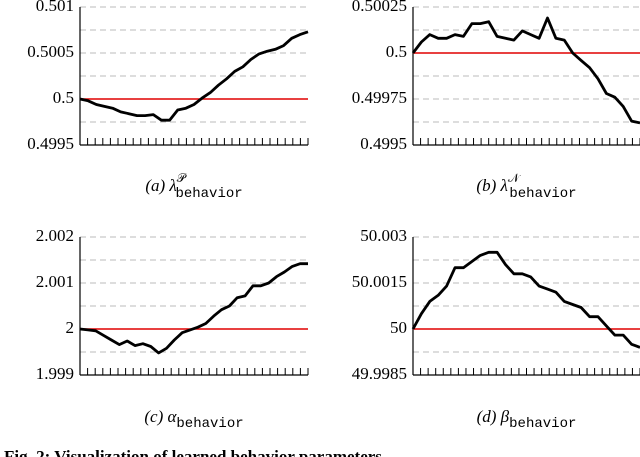 This screenshot has width=640, height=457. What do you see at coordinates (50, 51) in the screenshot?
I see `y-tick-label: 0.5005` at bounding box center [50, 51].